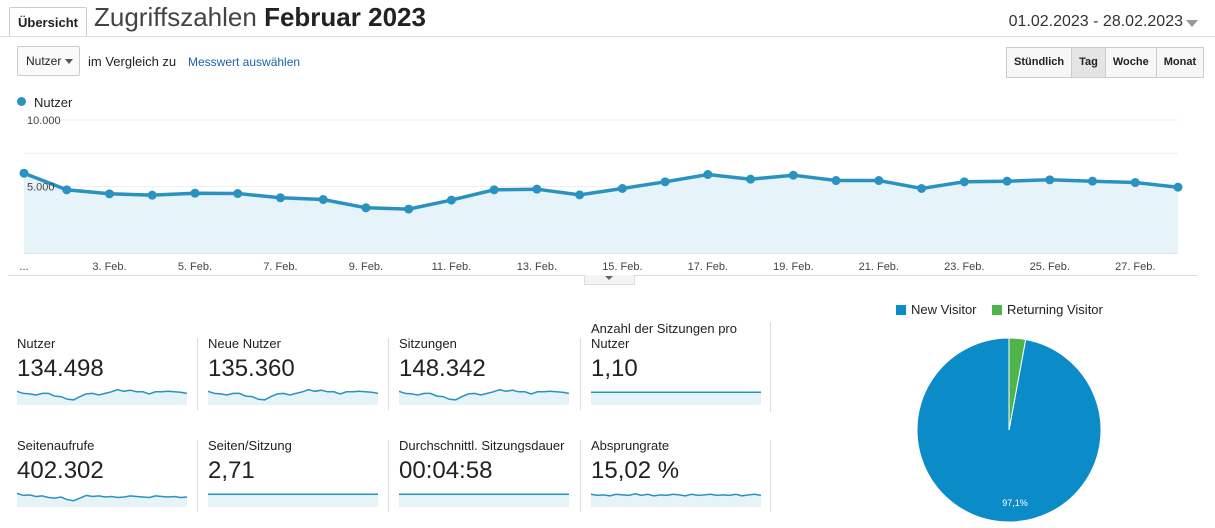 This screenshot has width=1215, height=528. I want to click on x-tick-label: 21. Feb., so click(879, 267).